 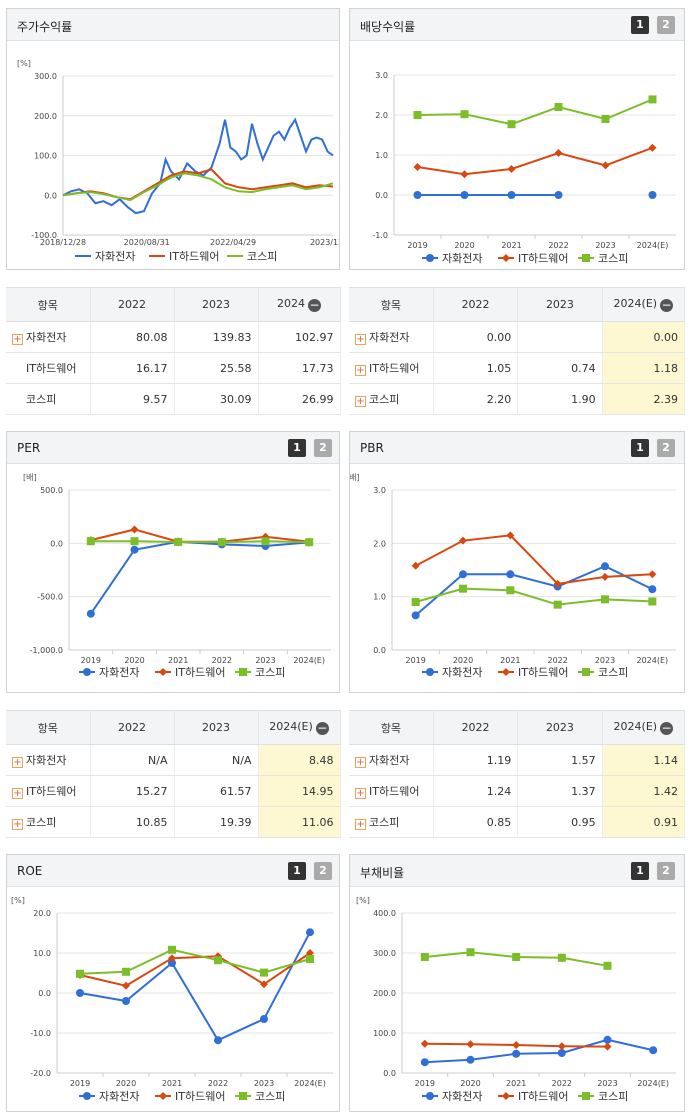 I want to click on y-tick-label: 1.0, so click(x=379, y=597).